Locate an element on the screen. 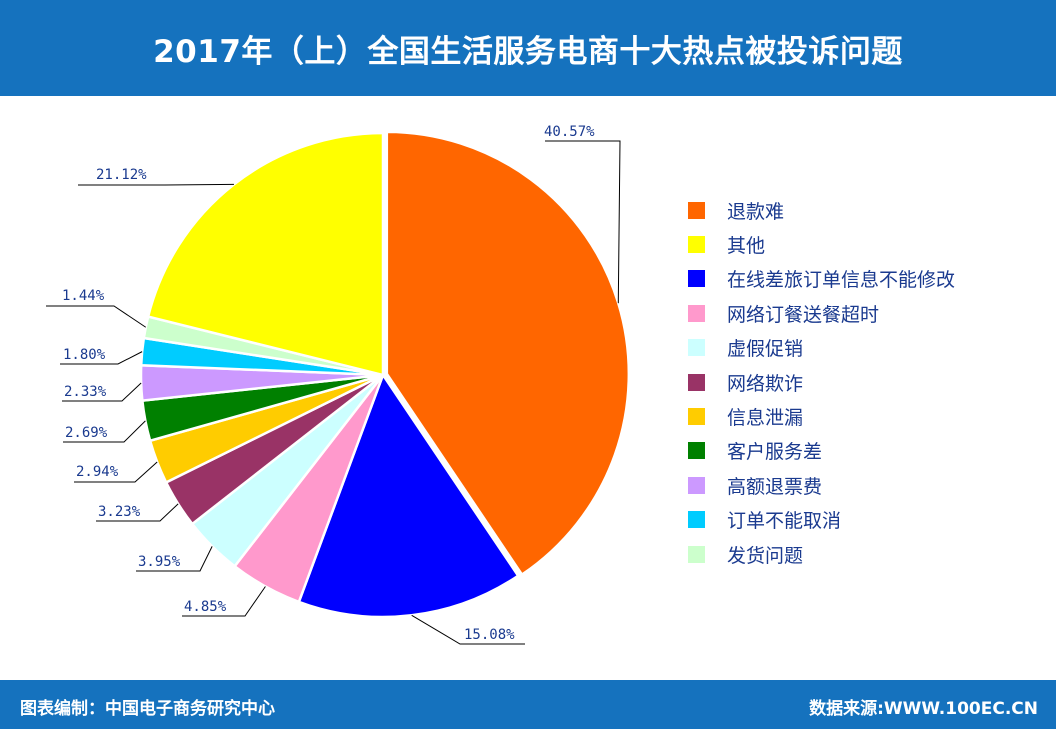 The height and width of the screenshot is (729, 1056). legend-item: 网络欺诈 is located at coordinates (821, 382).